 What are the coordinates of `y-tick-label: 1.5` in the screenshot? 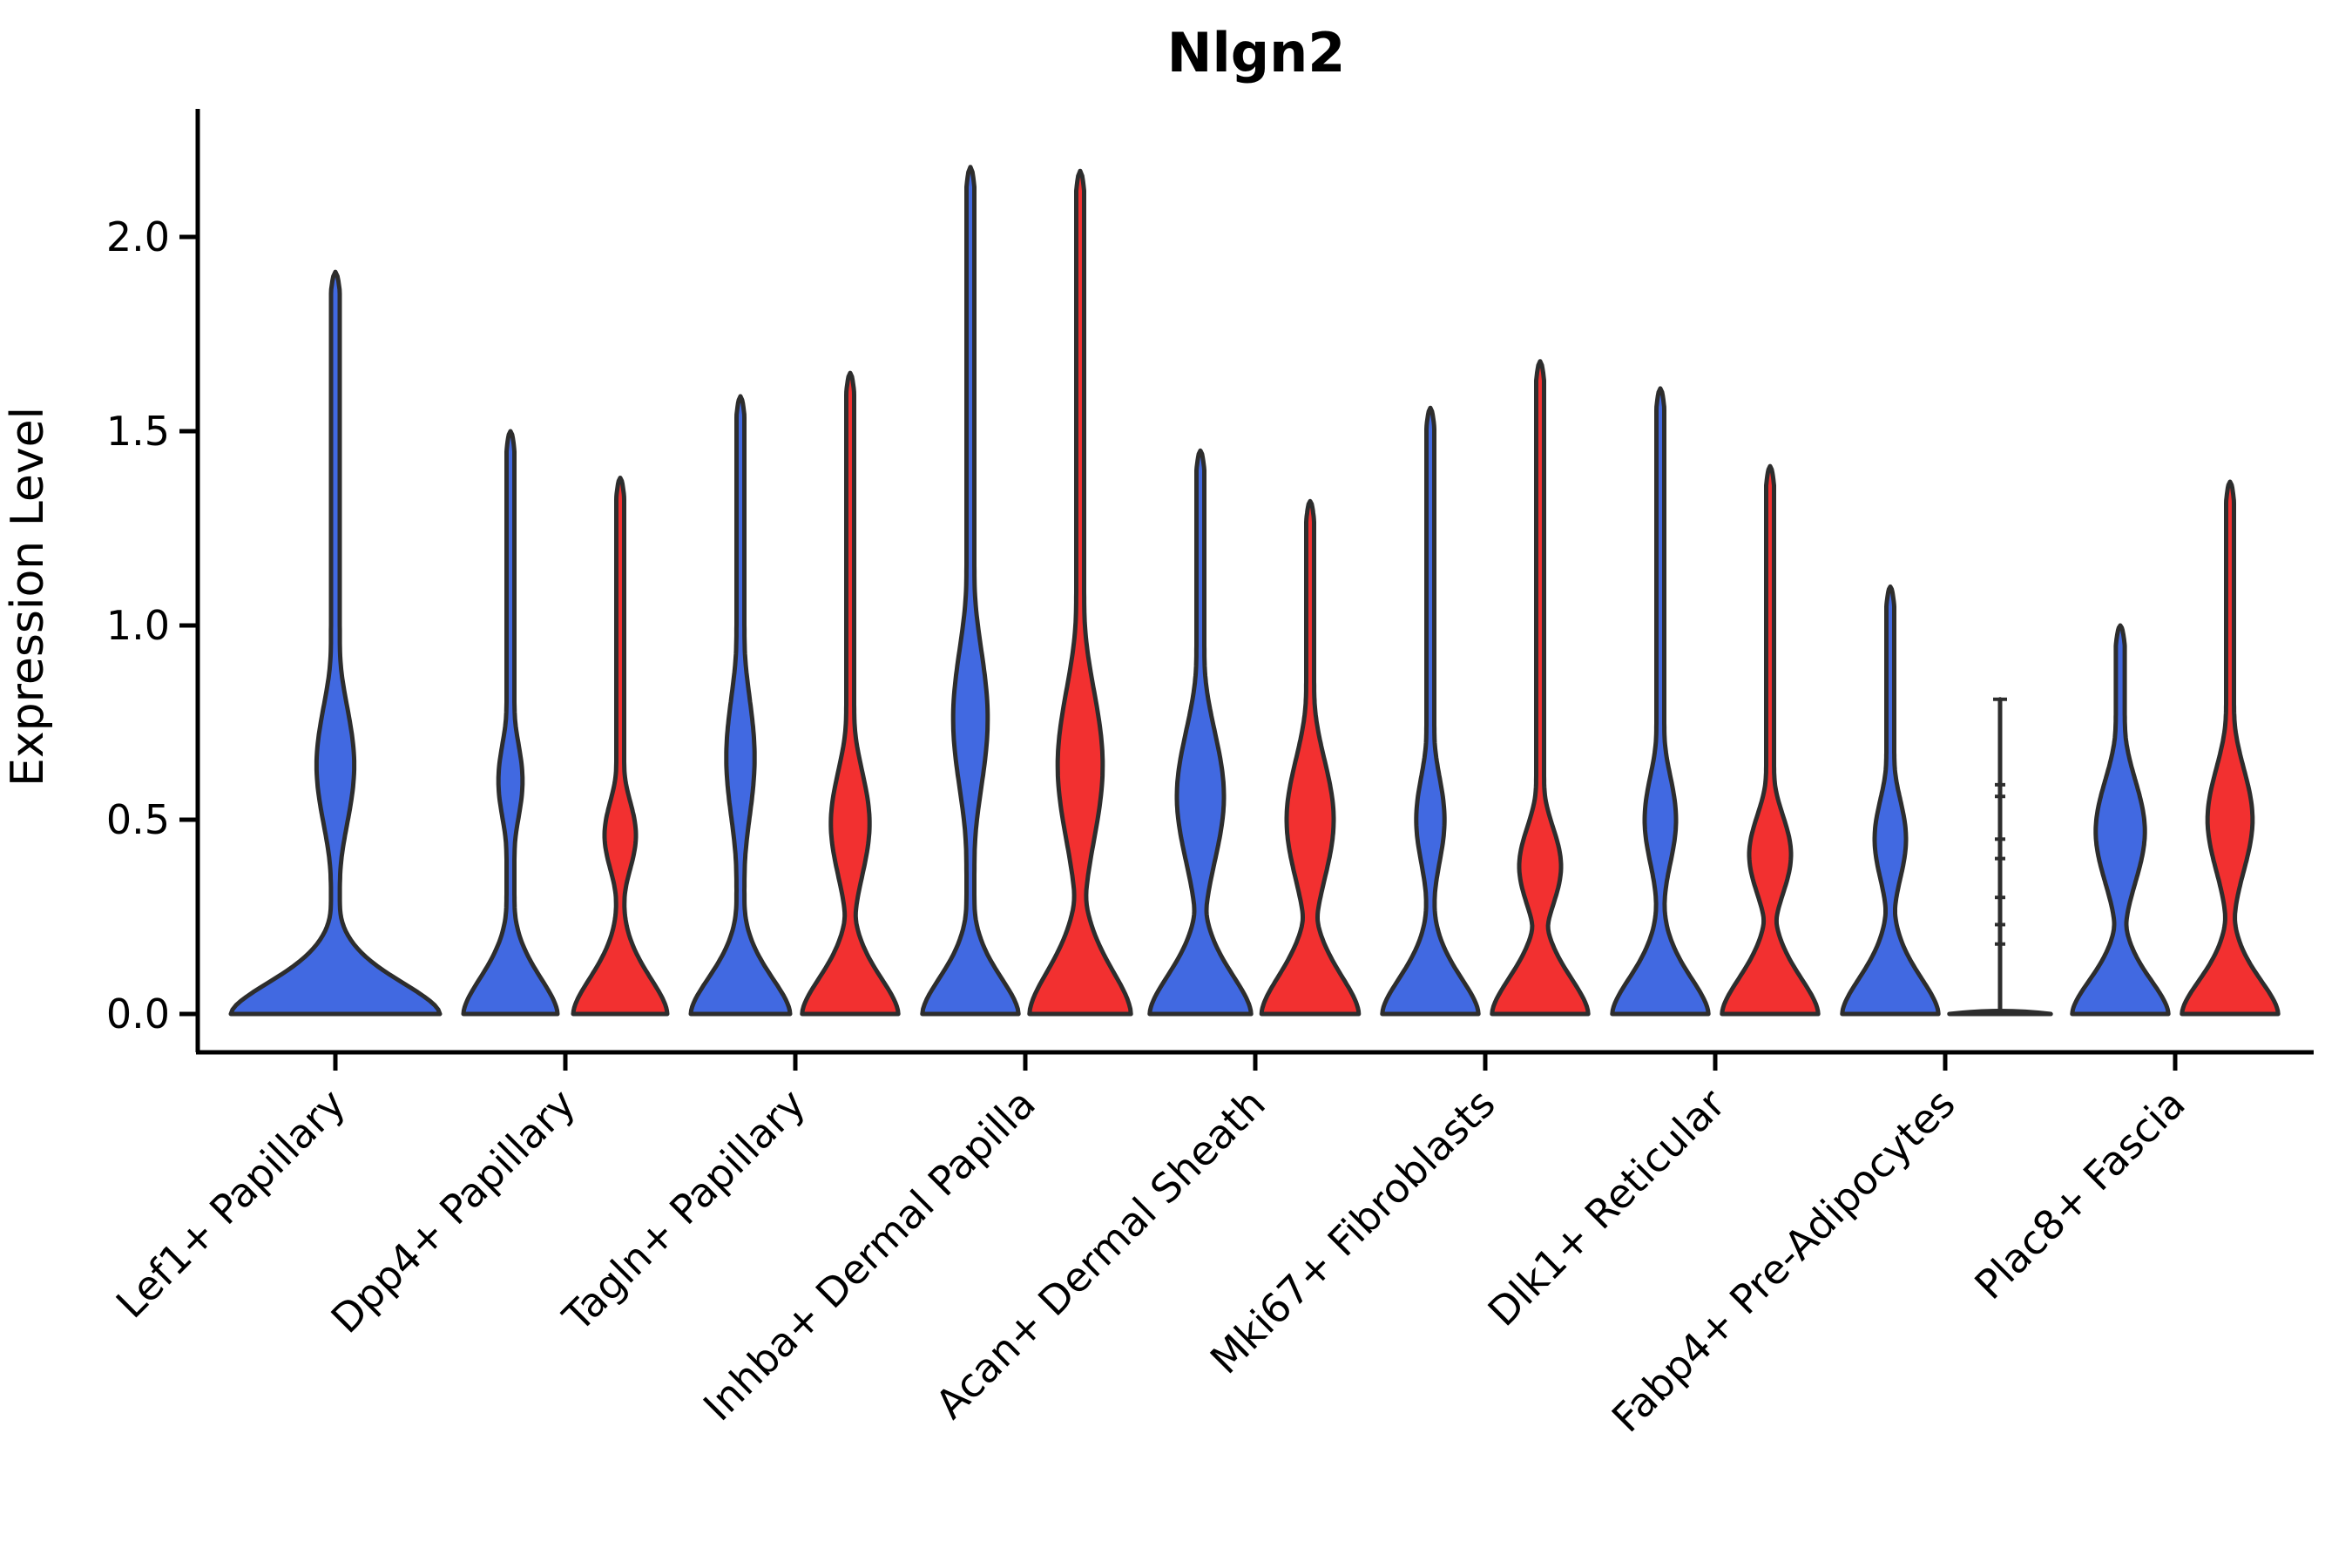 It's located at (138, 432).